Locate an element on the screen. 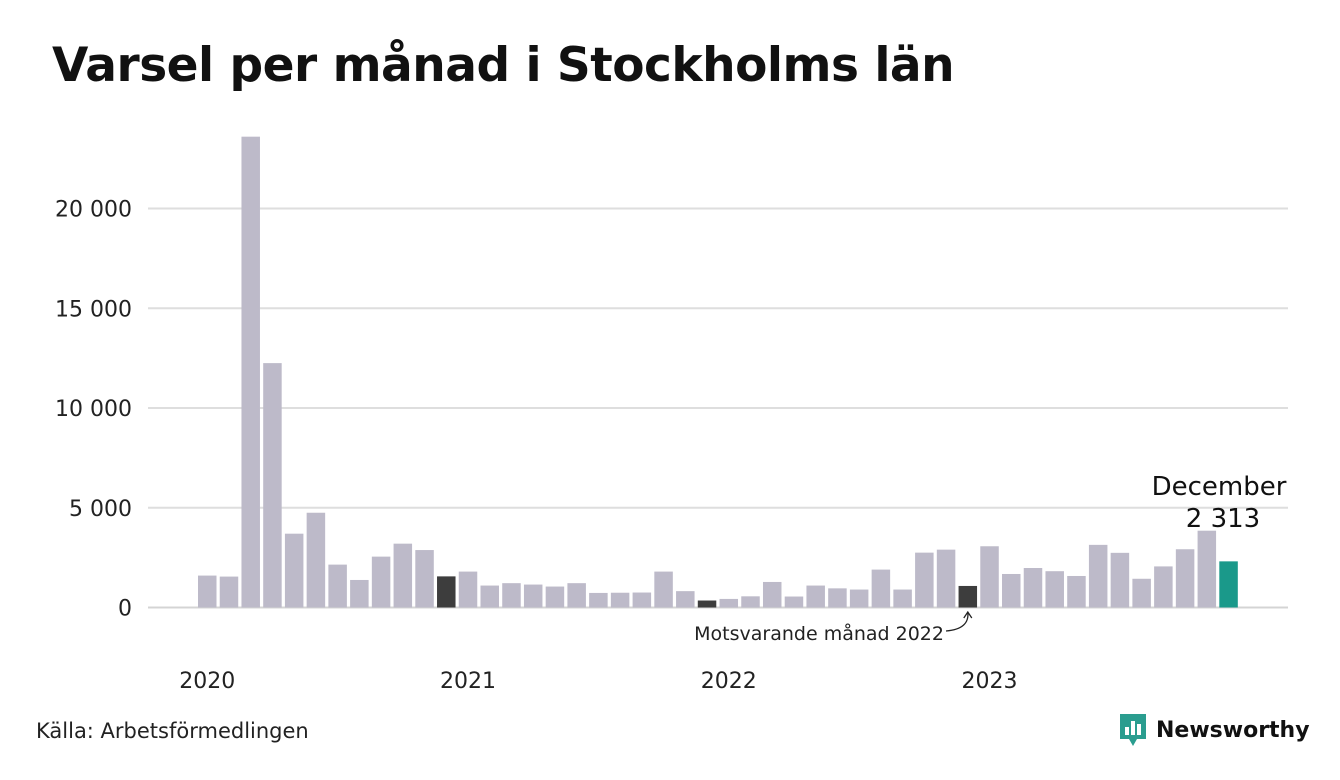 The image size is (1340, 780). comparison-arrow is located at coordinates (957, 621).